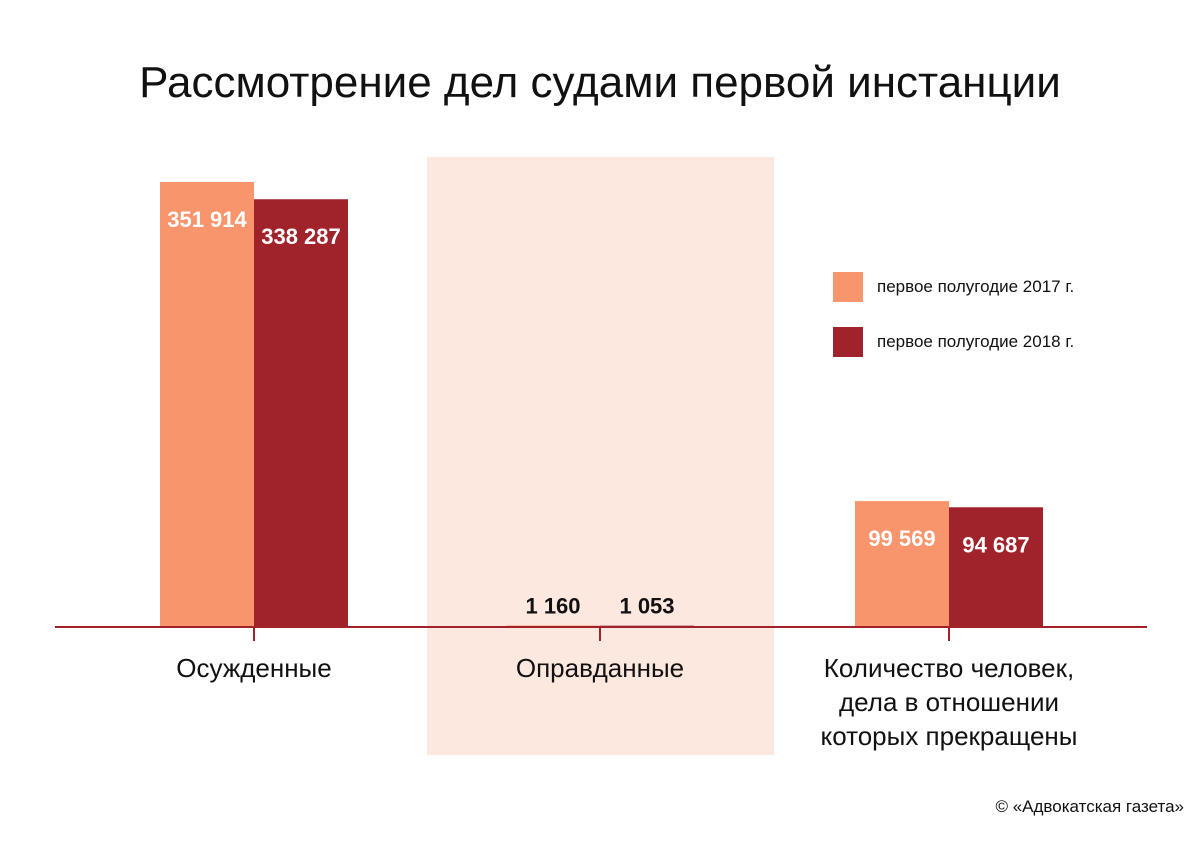 This screenshot has height=844, width=1200. What do you see at coordinates (552, 606) in the screenshot?
I see `data-label: 1 160` at bounding box center [552, 606].